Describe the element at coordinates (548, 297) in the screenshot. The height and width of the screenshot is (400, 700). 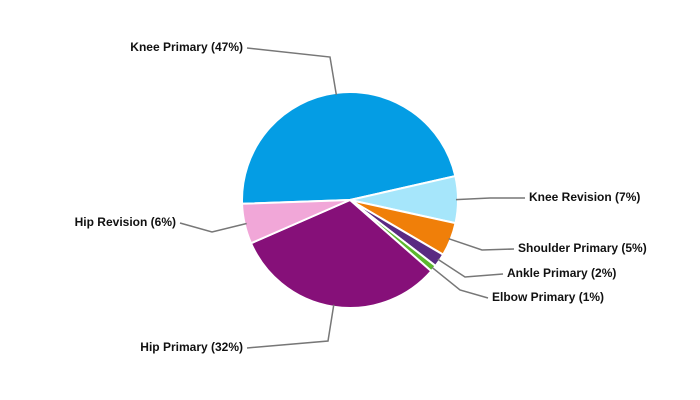
I see `slice-label: Elbow Primary (1%)` at that location.